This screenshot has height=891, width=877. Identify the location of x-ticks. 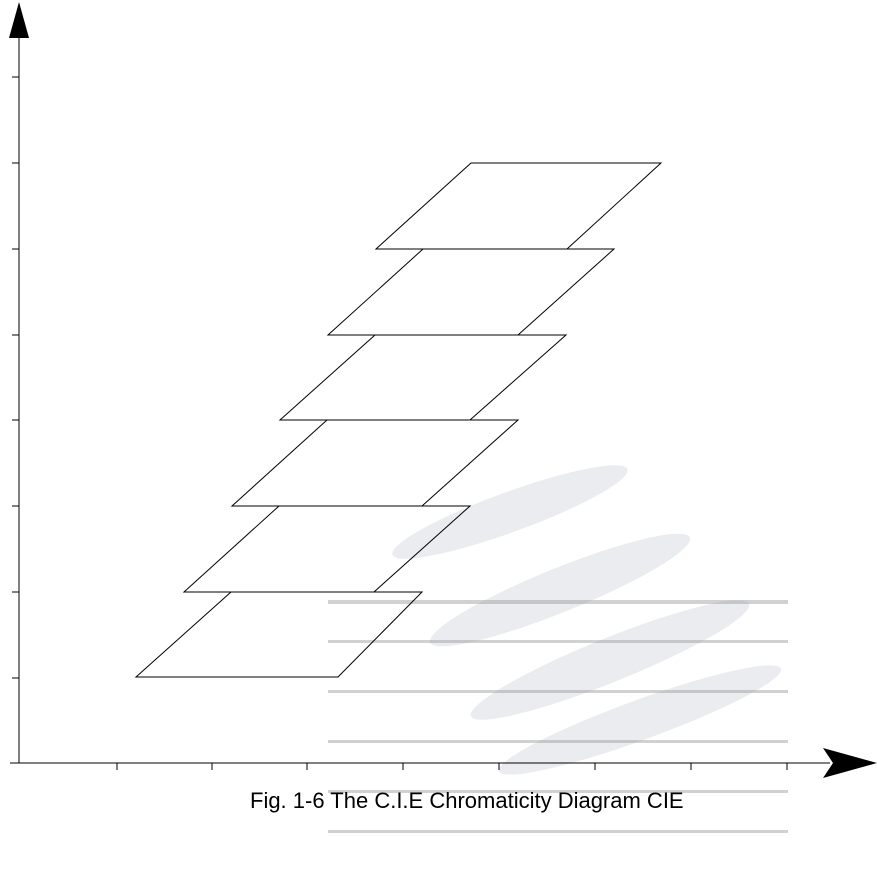
(452, 766).